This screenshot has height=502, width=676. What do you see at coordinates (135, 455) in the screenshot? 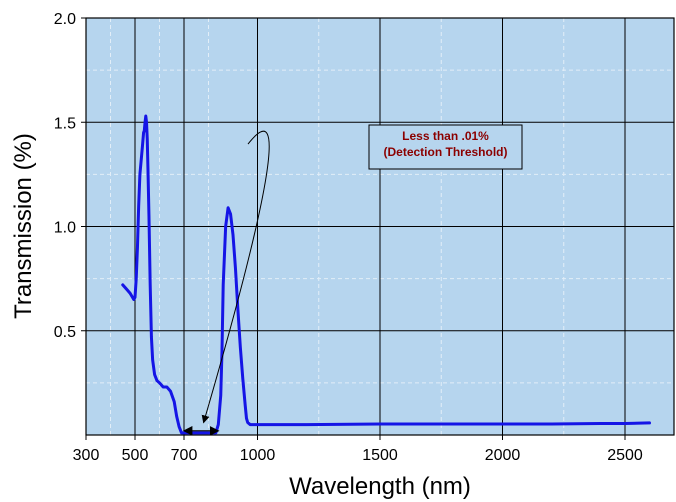
I see `x-tick-label-1: 500` at bounding box center [135, 455].